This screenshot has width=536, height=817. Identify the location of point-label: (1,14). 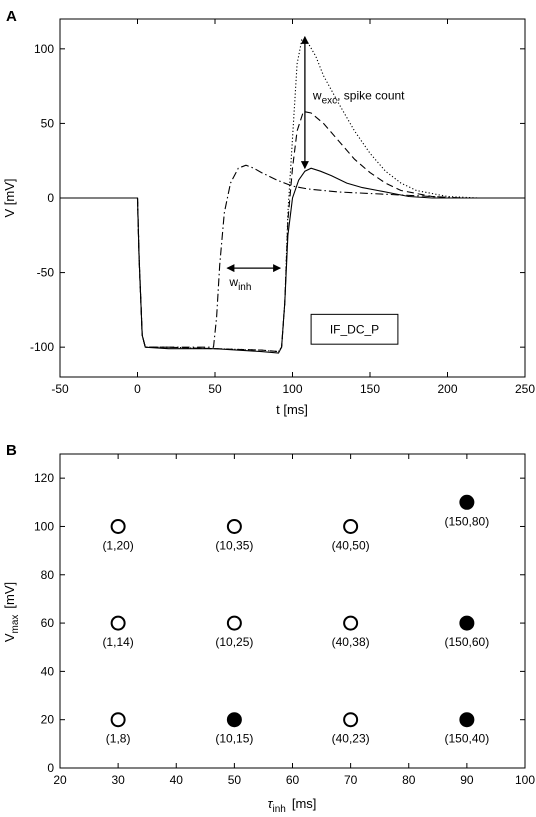
(117, 642).